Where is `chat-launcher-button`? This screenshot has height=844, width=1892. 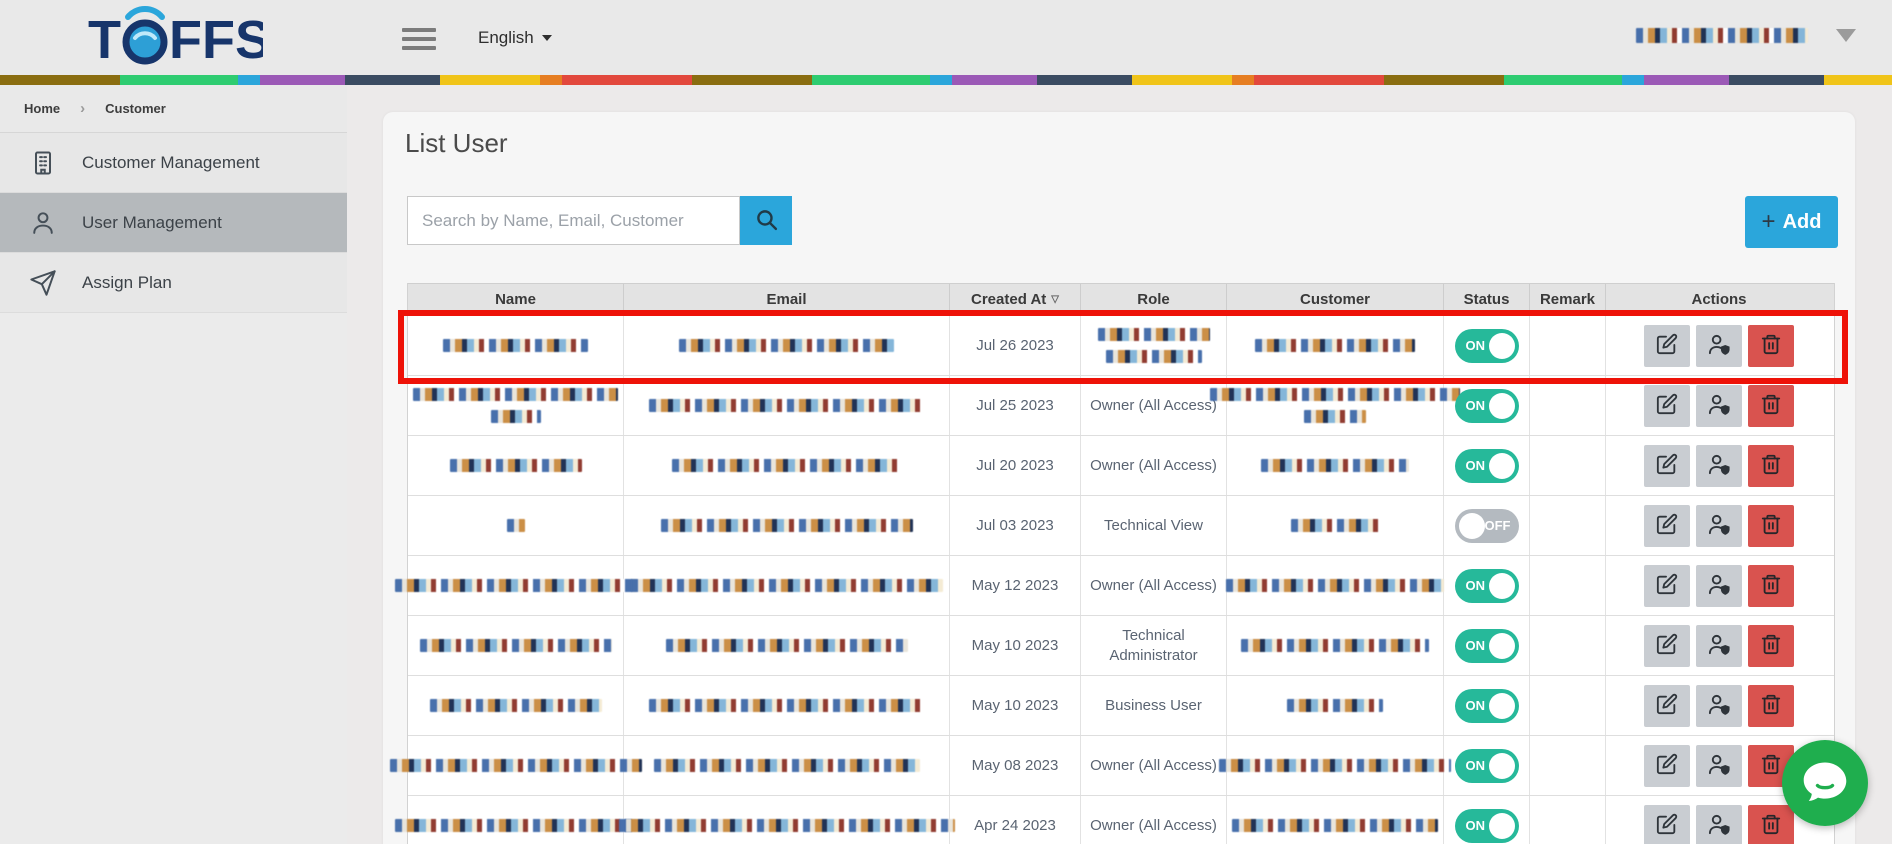
chat-launcher-button is located at coordinates (1825, 783).